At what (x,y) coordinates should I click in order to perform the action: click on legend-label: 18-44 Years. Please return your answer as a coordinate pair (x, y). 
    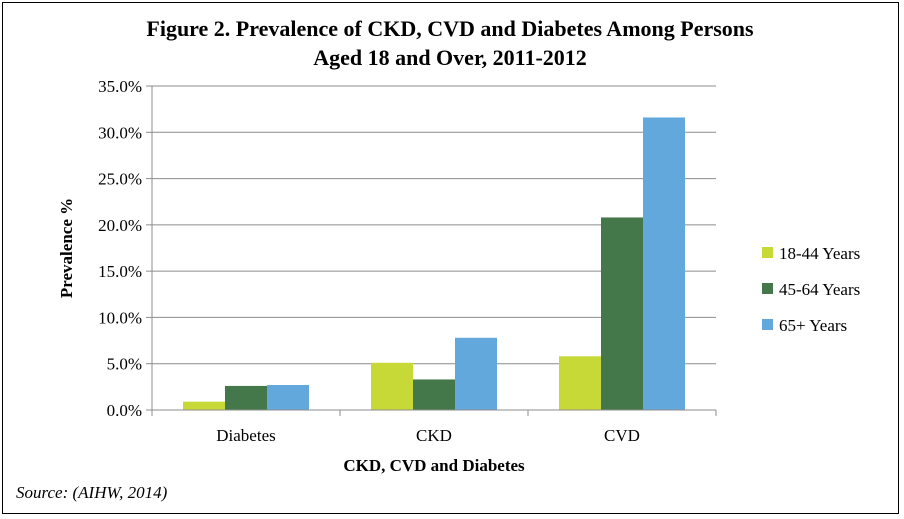
    Looking at the image, I should click on (819, 253).